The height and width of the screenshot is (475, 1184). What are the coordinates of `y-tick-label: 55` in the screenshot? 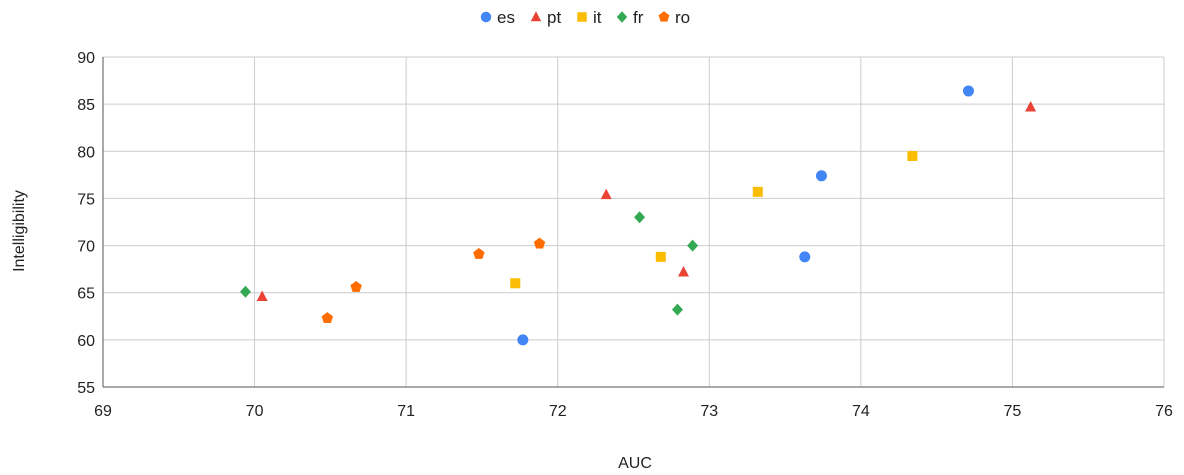 It's located at (86, 388).